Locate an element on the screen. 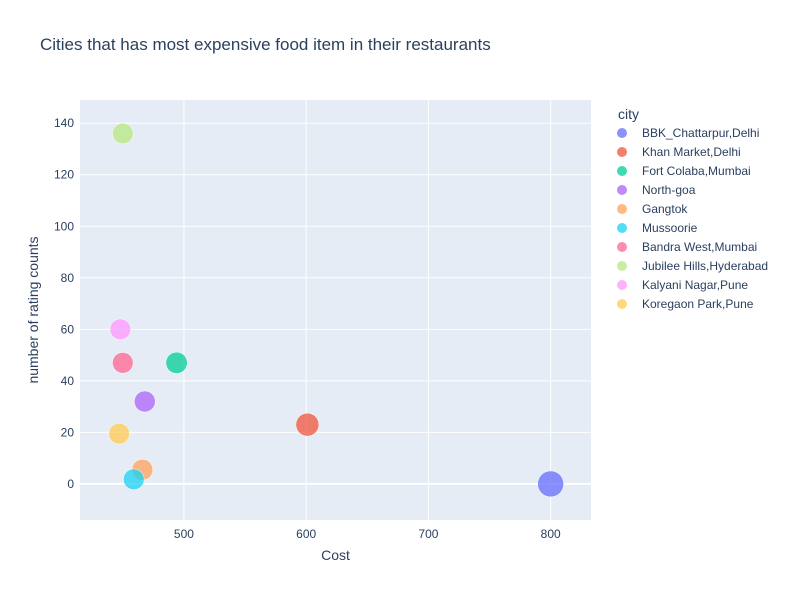 Image resolution: width=800 pixels, height=605 pixels. legend-label: Gangtok is located at coordinates (665, 209).